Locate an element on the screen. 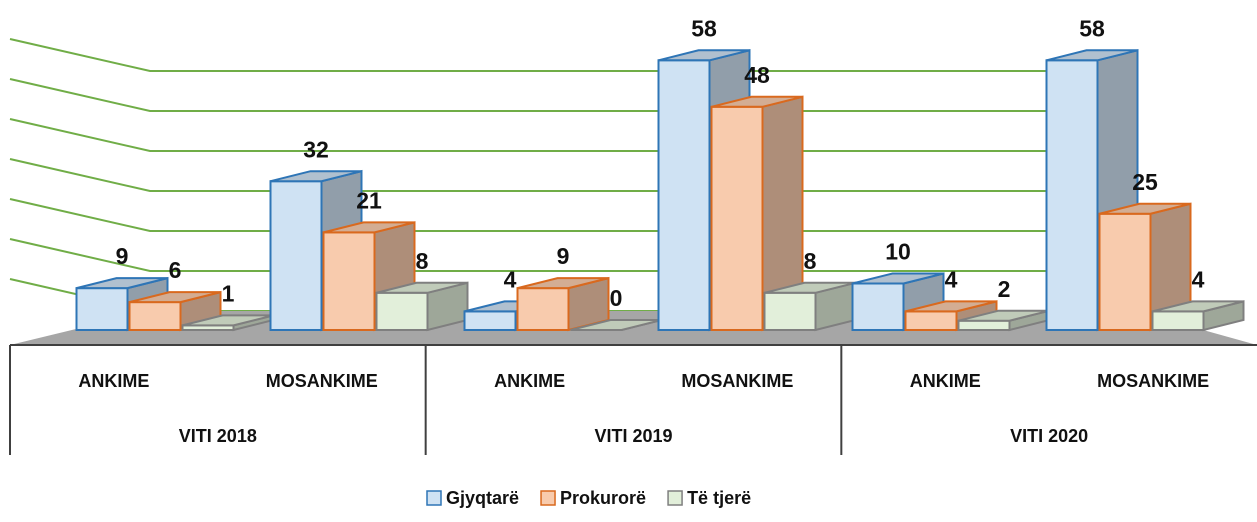 Image resolution: width=1257 pixels, height=522 pixels. group-label: VITI 2019 is located at coordinates (633, 436).